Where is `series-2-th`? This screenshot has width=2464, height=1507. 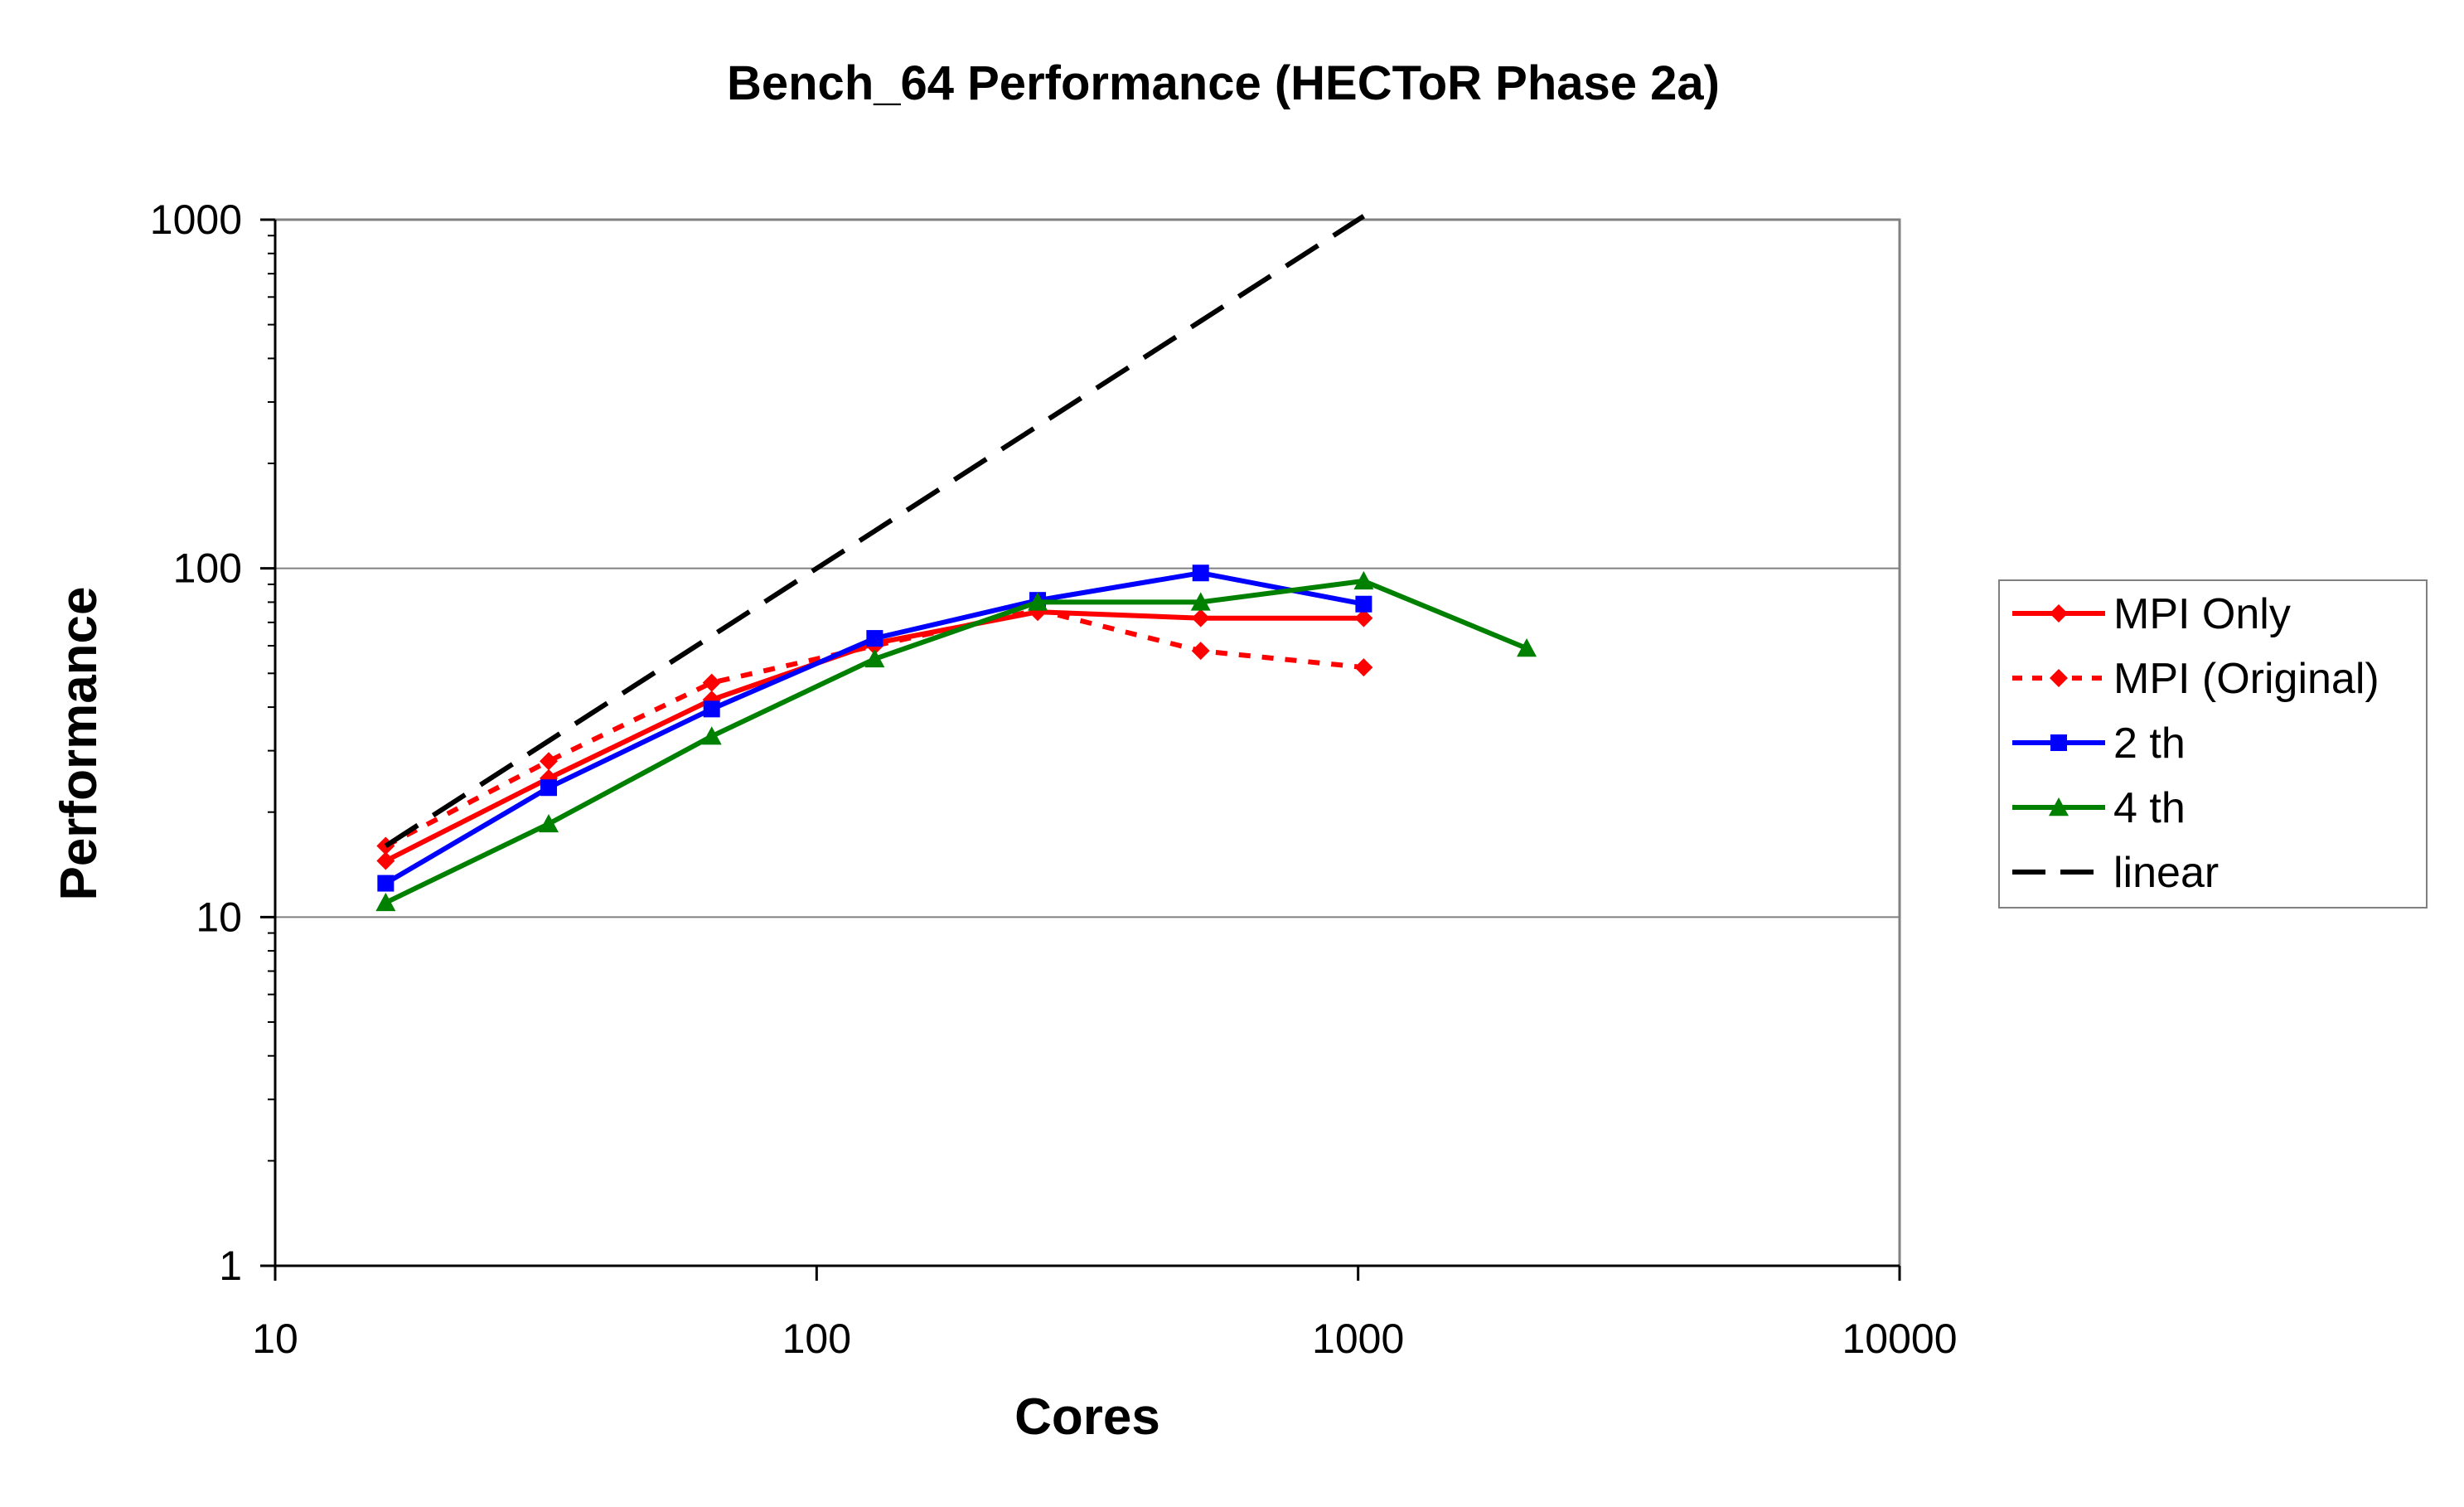
series-2-th is located at coordinates (874, 728).